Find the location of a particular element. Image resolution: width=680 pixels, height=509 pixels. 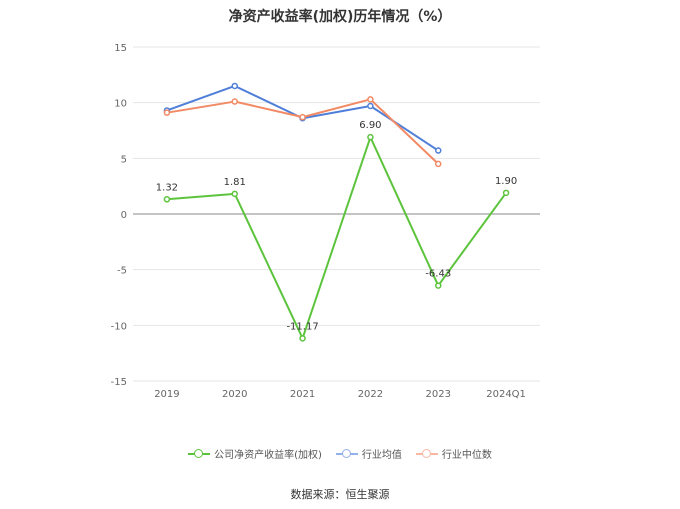

y-tick-label: 0 is located at coordinates (124, 215).